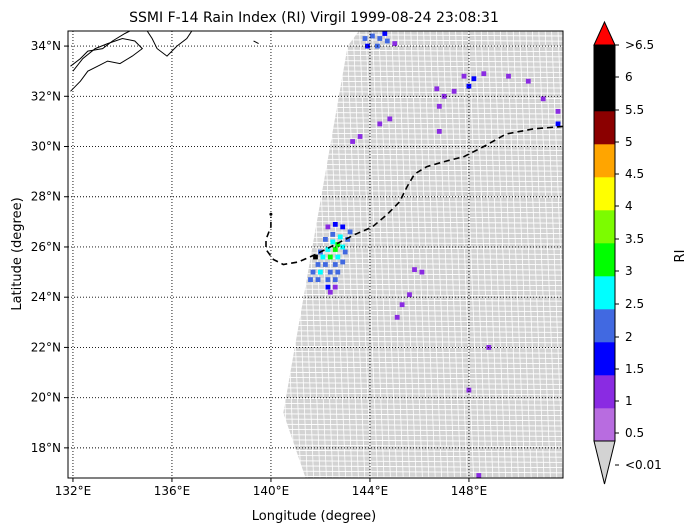 The width and height of the screenshot is (697, 532). I want to click on colorbar-tick-label: 6, so click(629, 77).